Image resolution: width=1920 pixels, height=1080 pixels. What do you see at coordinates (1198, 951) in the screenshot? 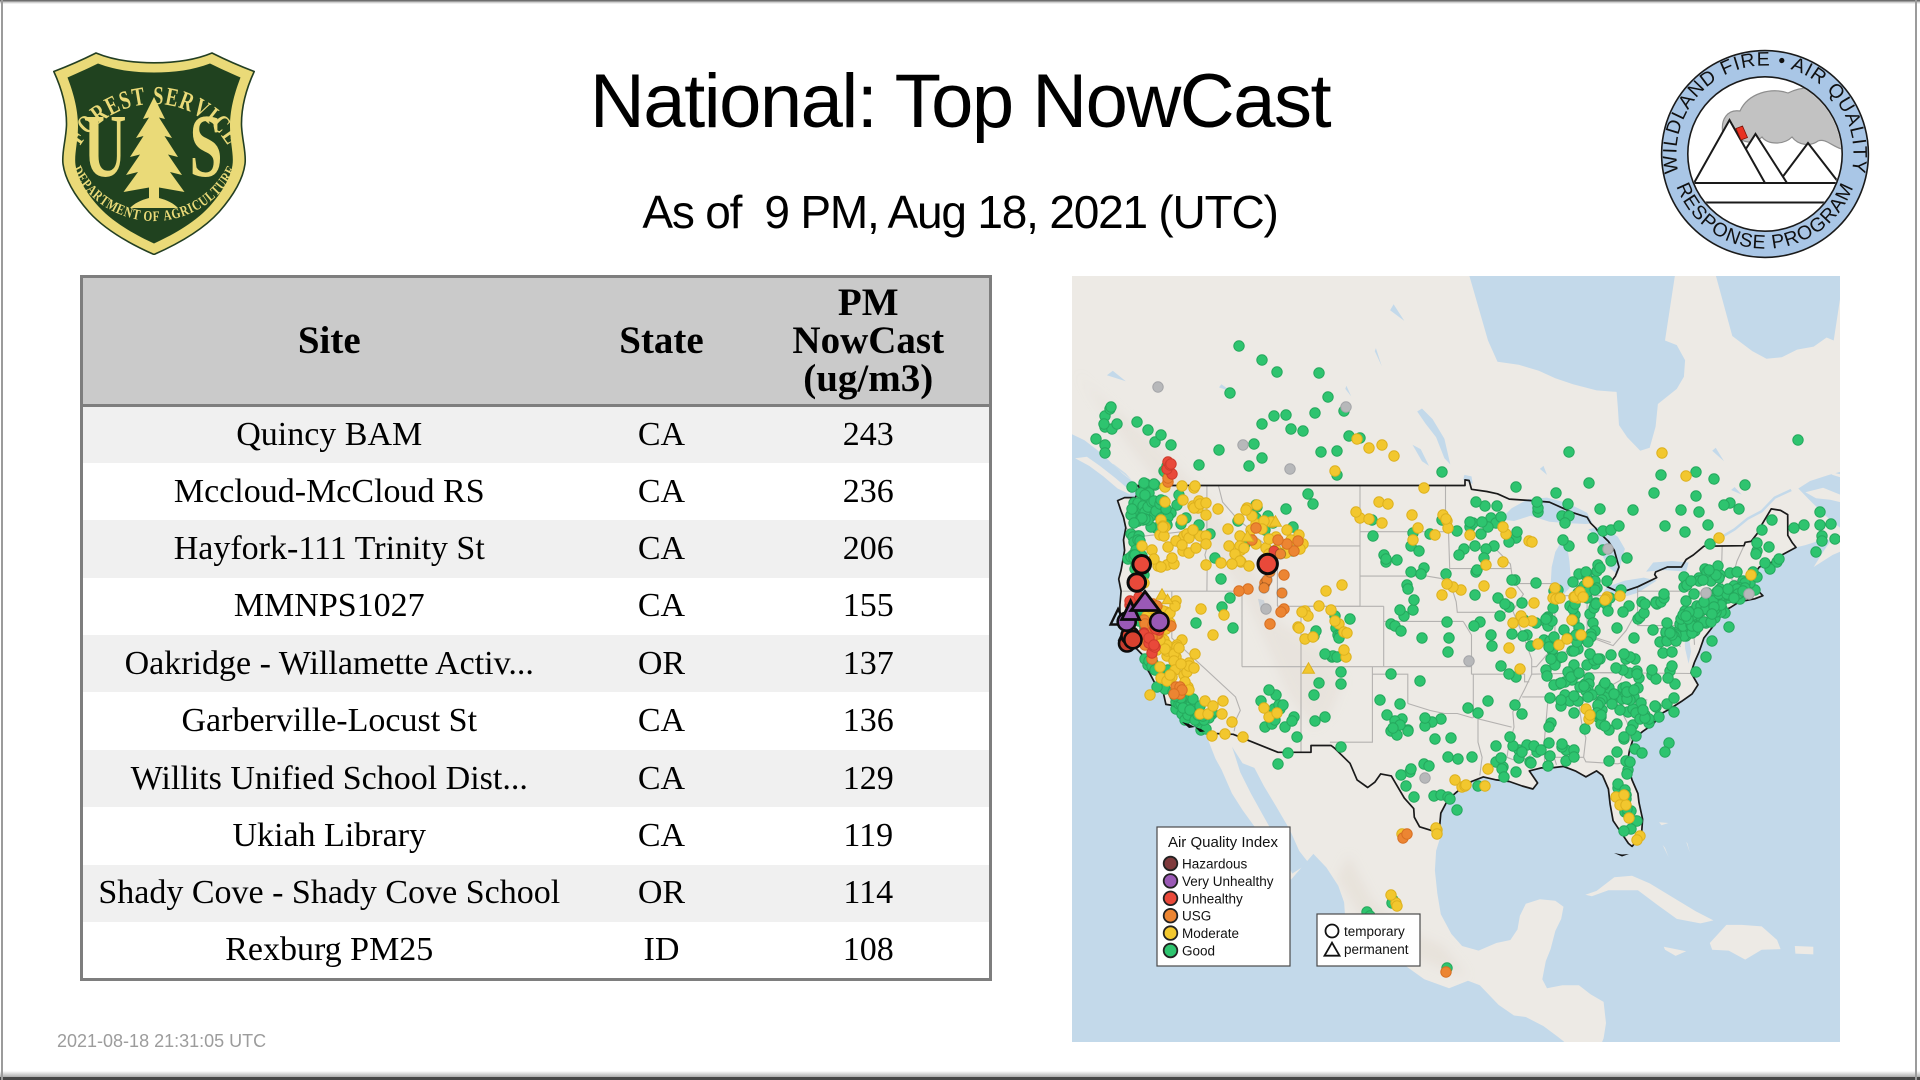
I see `svg-text: Good` at bounding box center [1198, 951].